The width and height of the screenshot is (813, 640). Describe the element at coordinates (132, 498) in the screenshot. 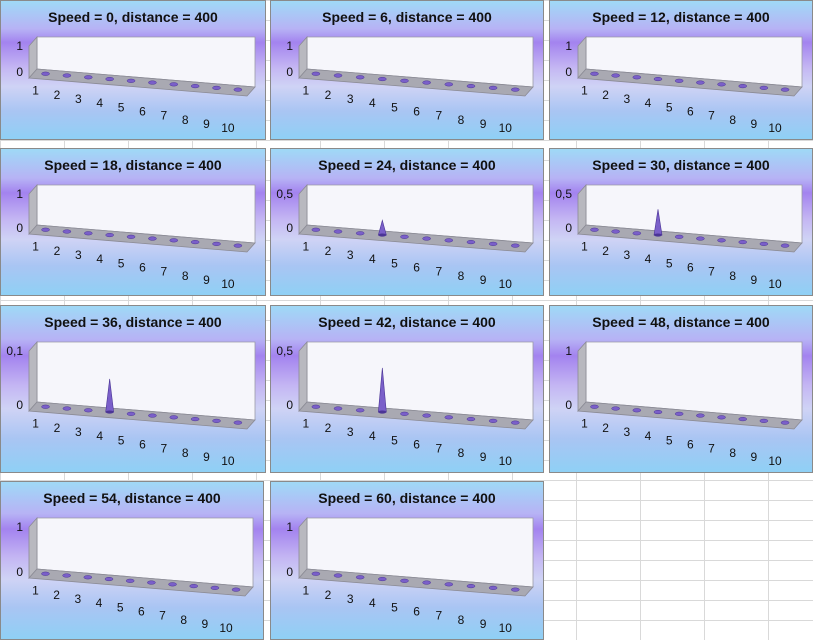

I see `chart-title: Speed = 54, distance = 400` at that location.